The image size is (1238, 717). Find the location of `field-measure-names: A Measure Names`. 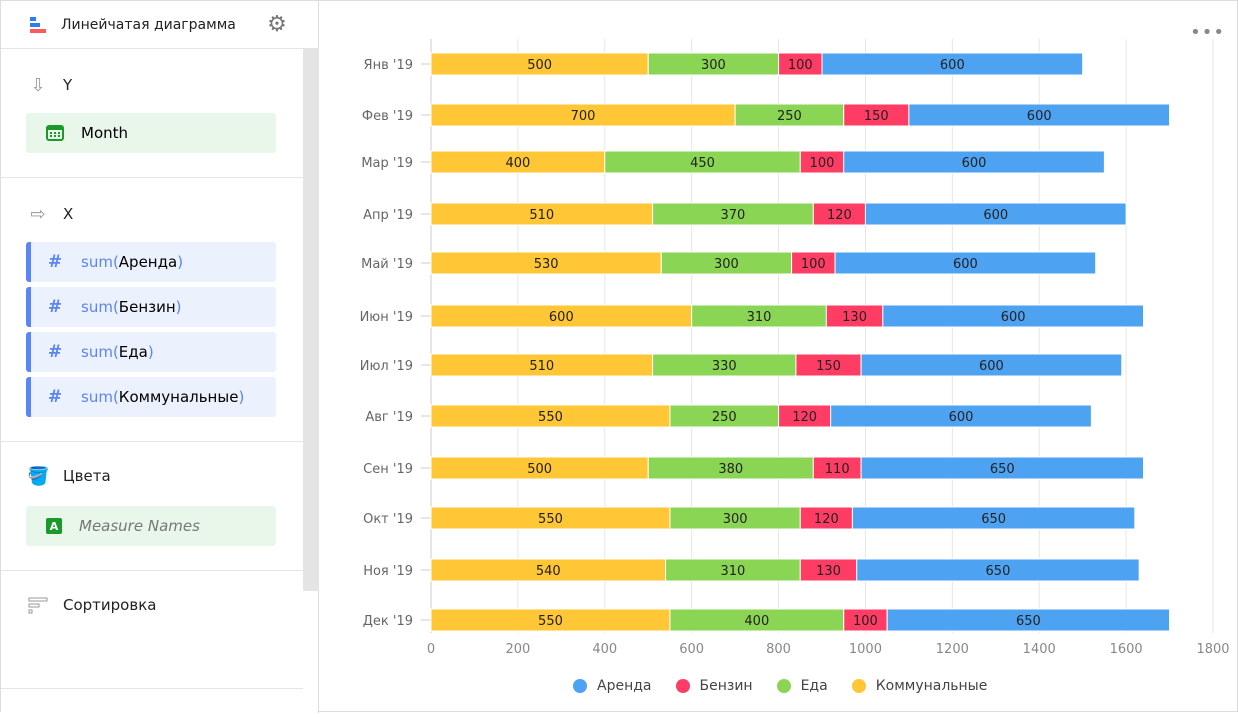

field-measure-names: A Measure Names is located at coordinates (151, 526).